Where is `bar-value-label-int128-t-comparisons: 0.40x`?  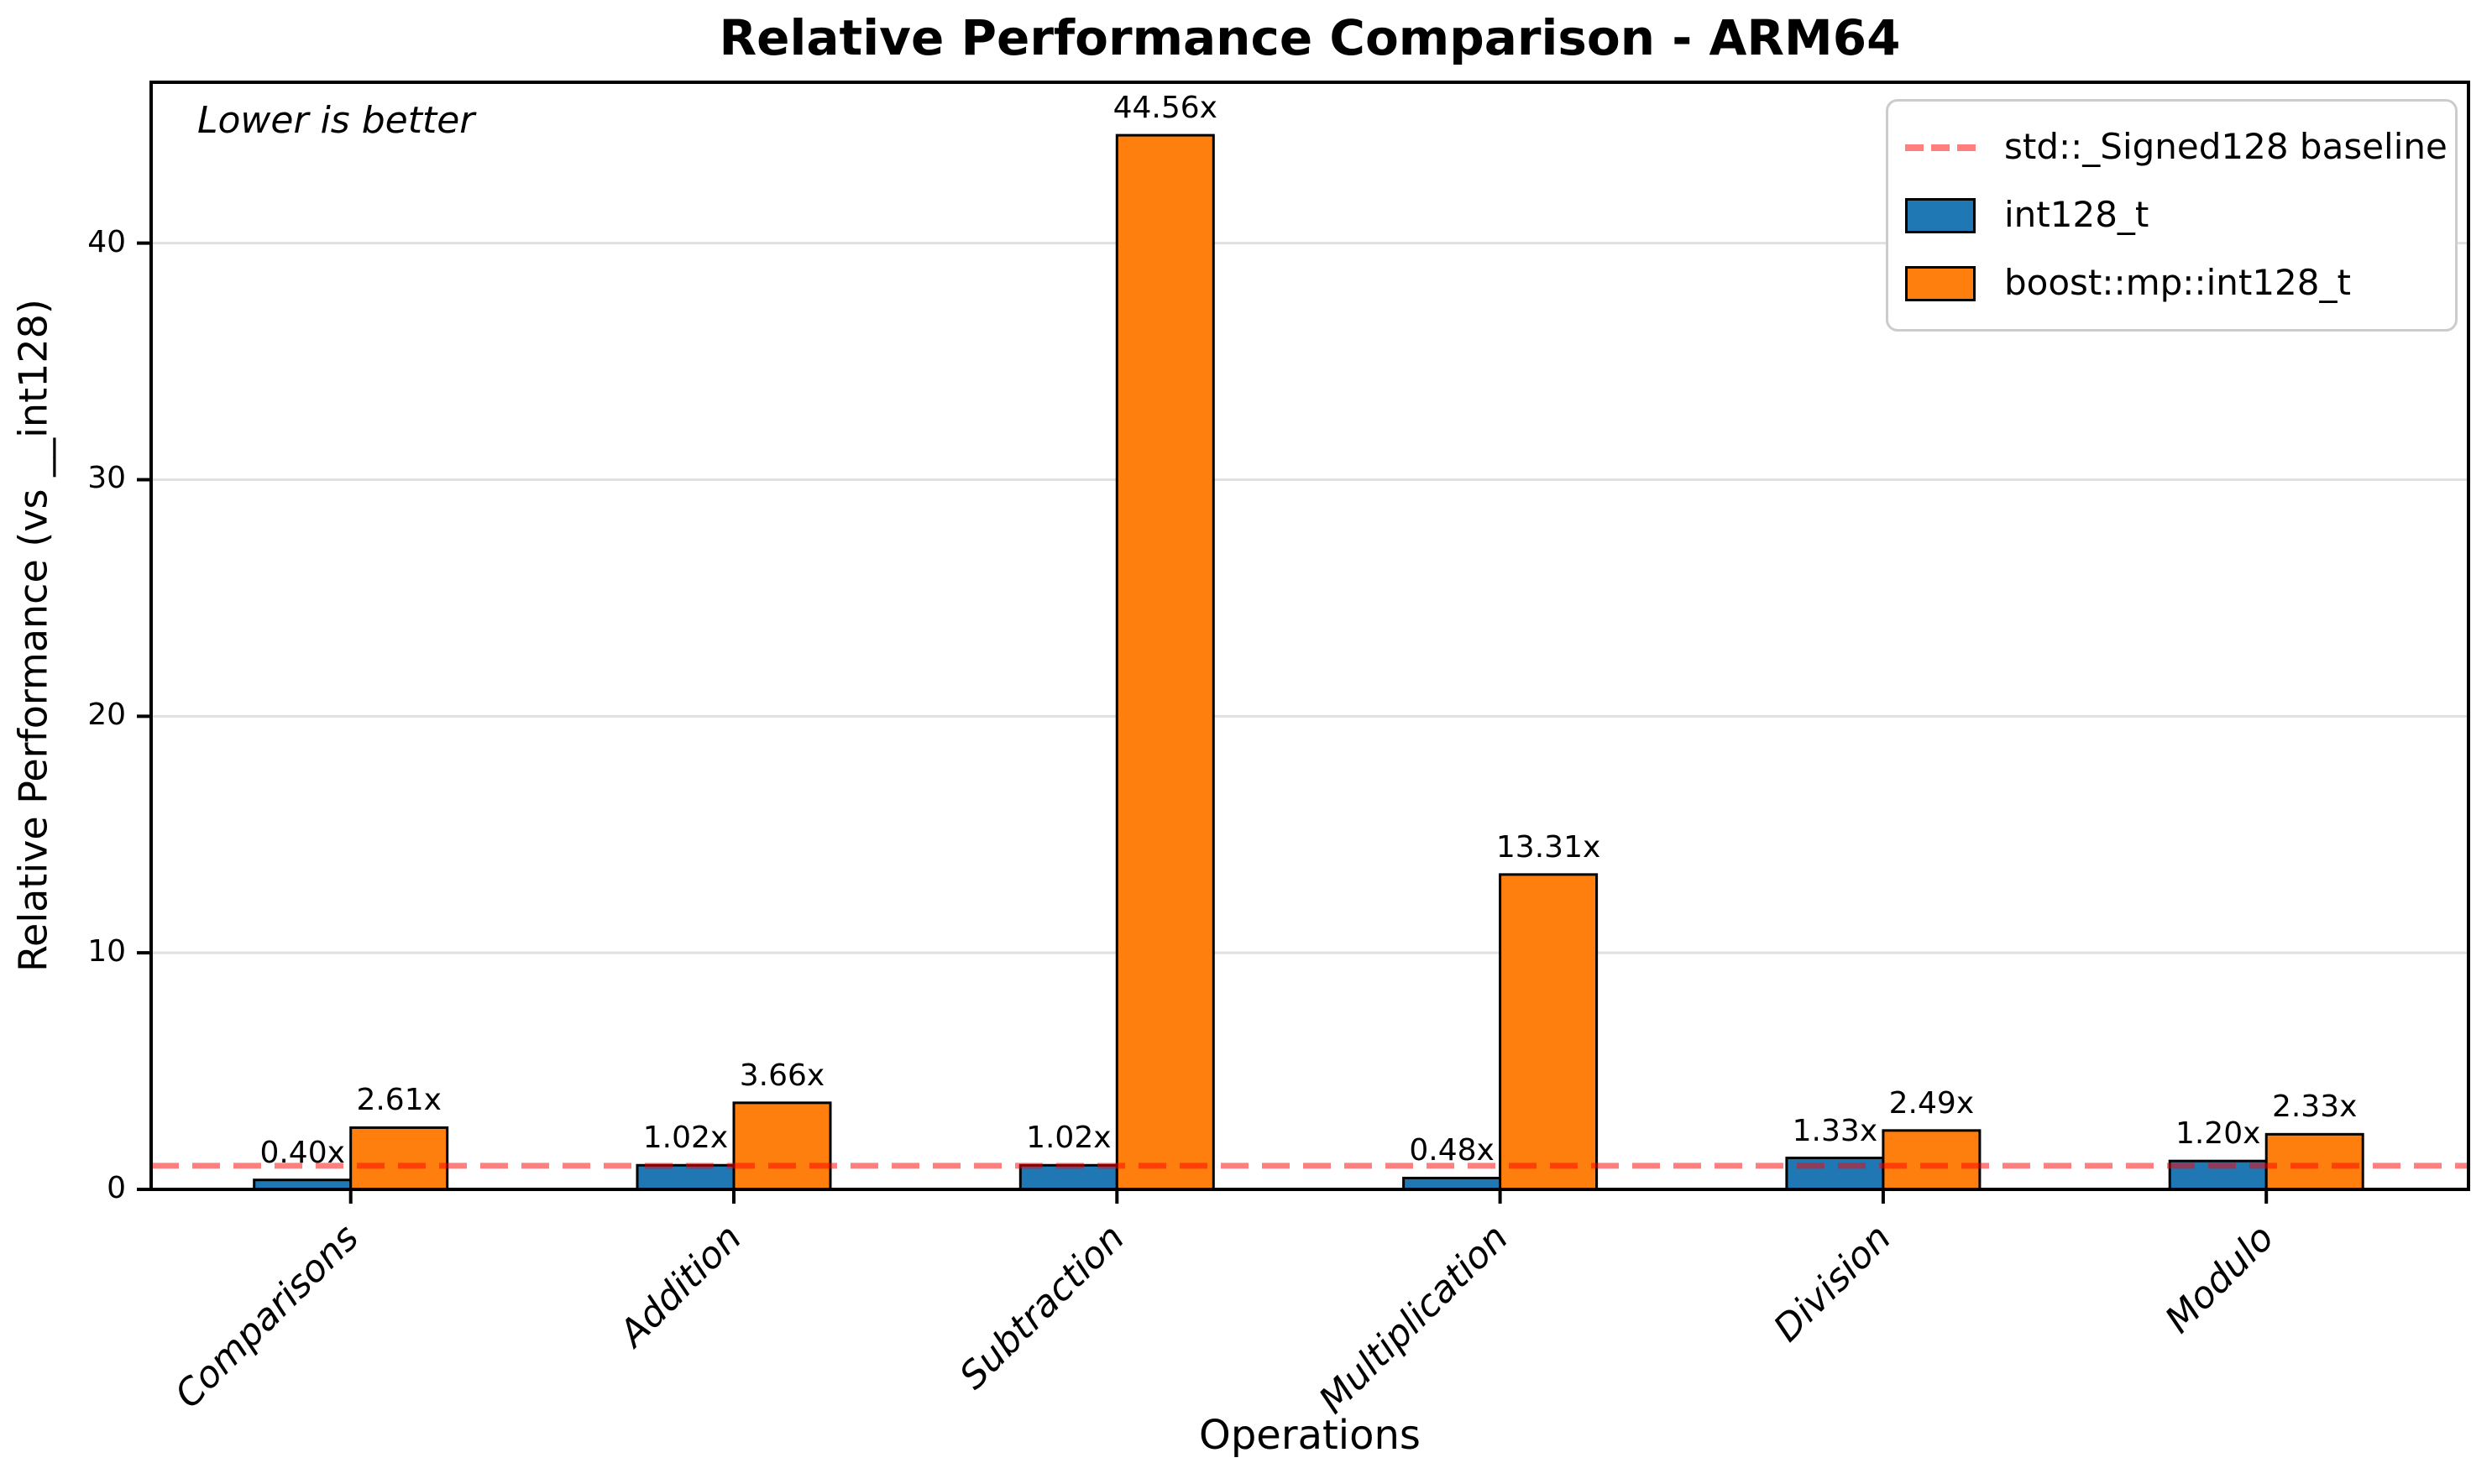
bar-value-label-int128-t-comparisons: 0.40x is located at coordinates (302, 1152).